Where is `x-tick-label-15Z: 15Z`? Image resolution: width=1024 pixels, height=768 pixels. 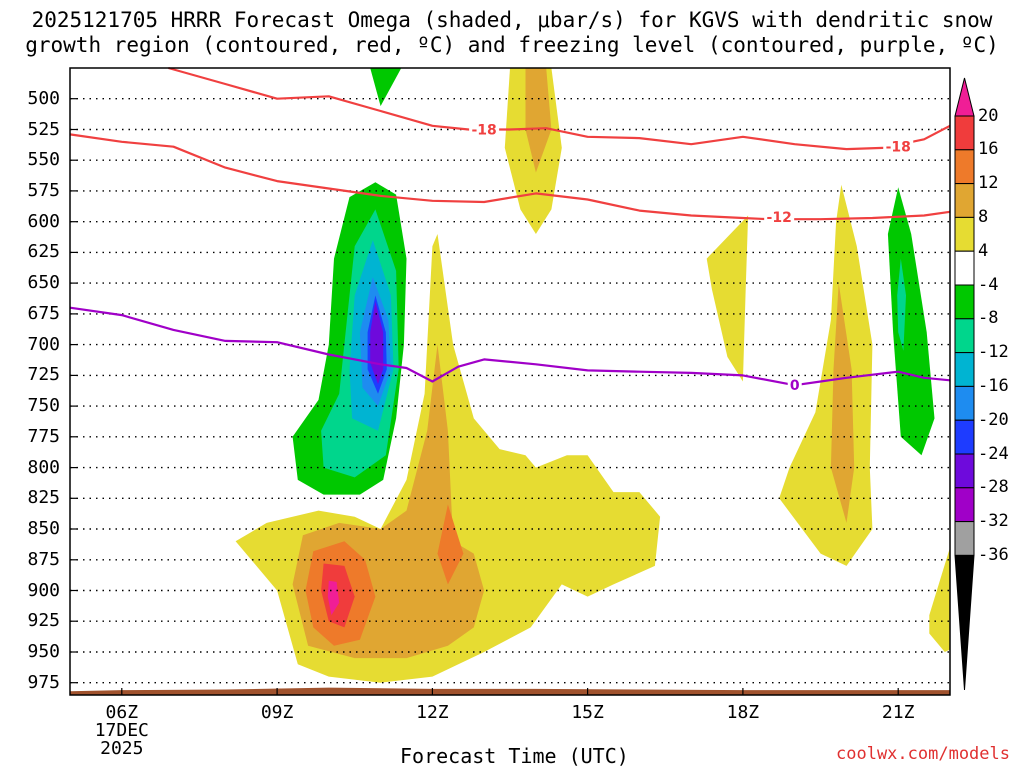 x-tick-label-15Z: 15Z is located at coordinates (588, 713).